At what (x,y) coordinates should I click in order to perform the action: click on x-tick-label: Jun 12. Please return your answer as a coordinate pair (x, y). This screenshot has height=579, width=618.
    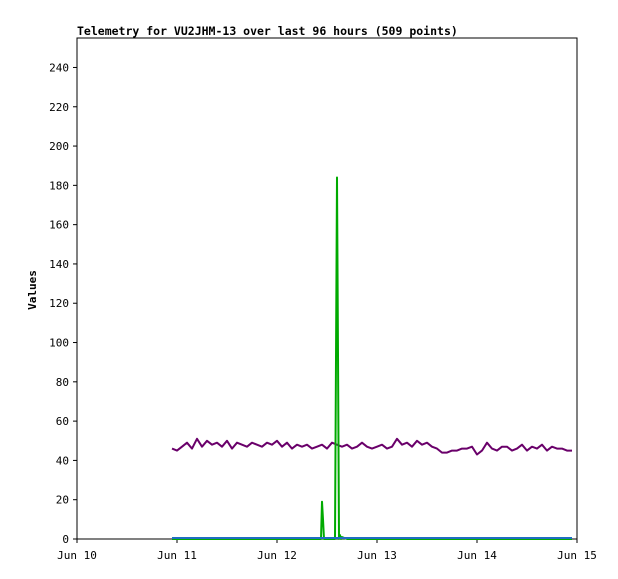
    Looking at the image, I should click on (277, 555).